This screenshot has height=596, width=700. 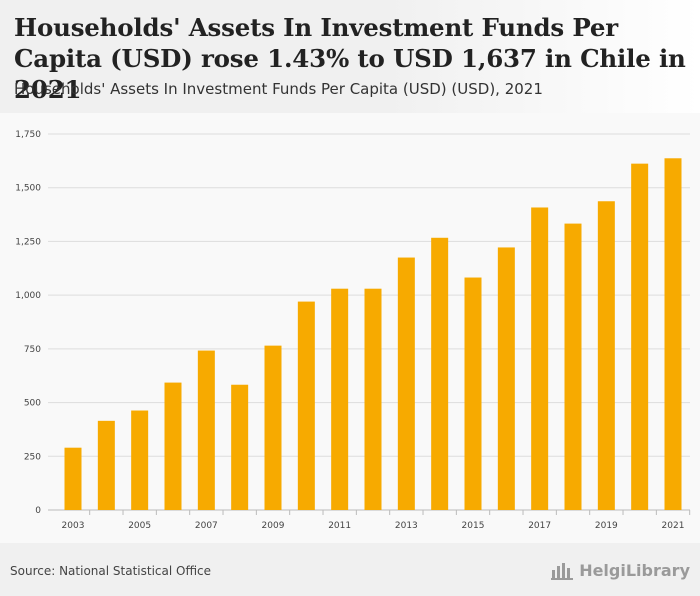 I want to click on source-label: Source: National Statistical Office, so click(x=111, y=571).